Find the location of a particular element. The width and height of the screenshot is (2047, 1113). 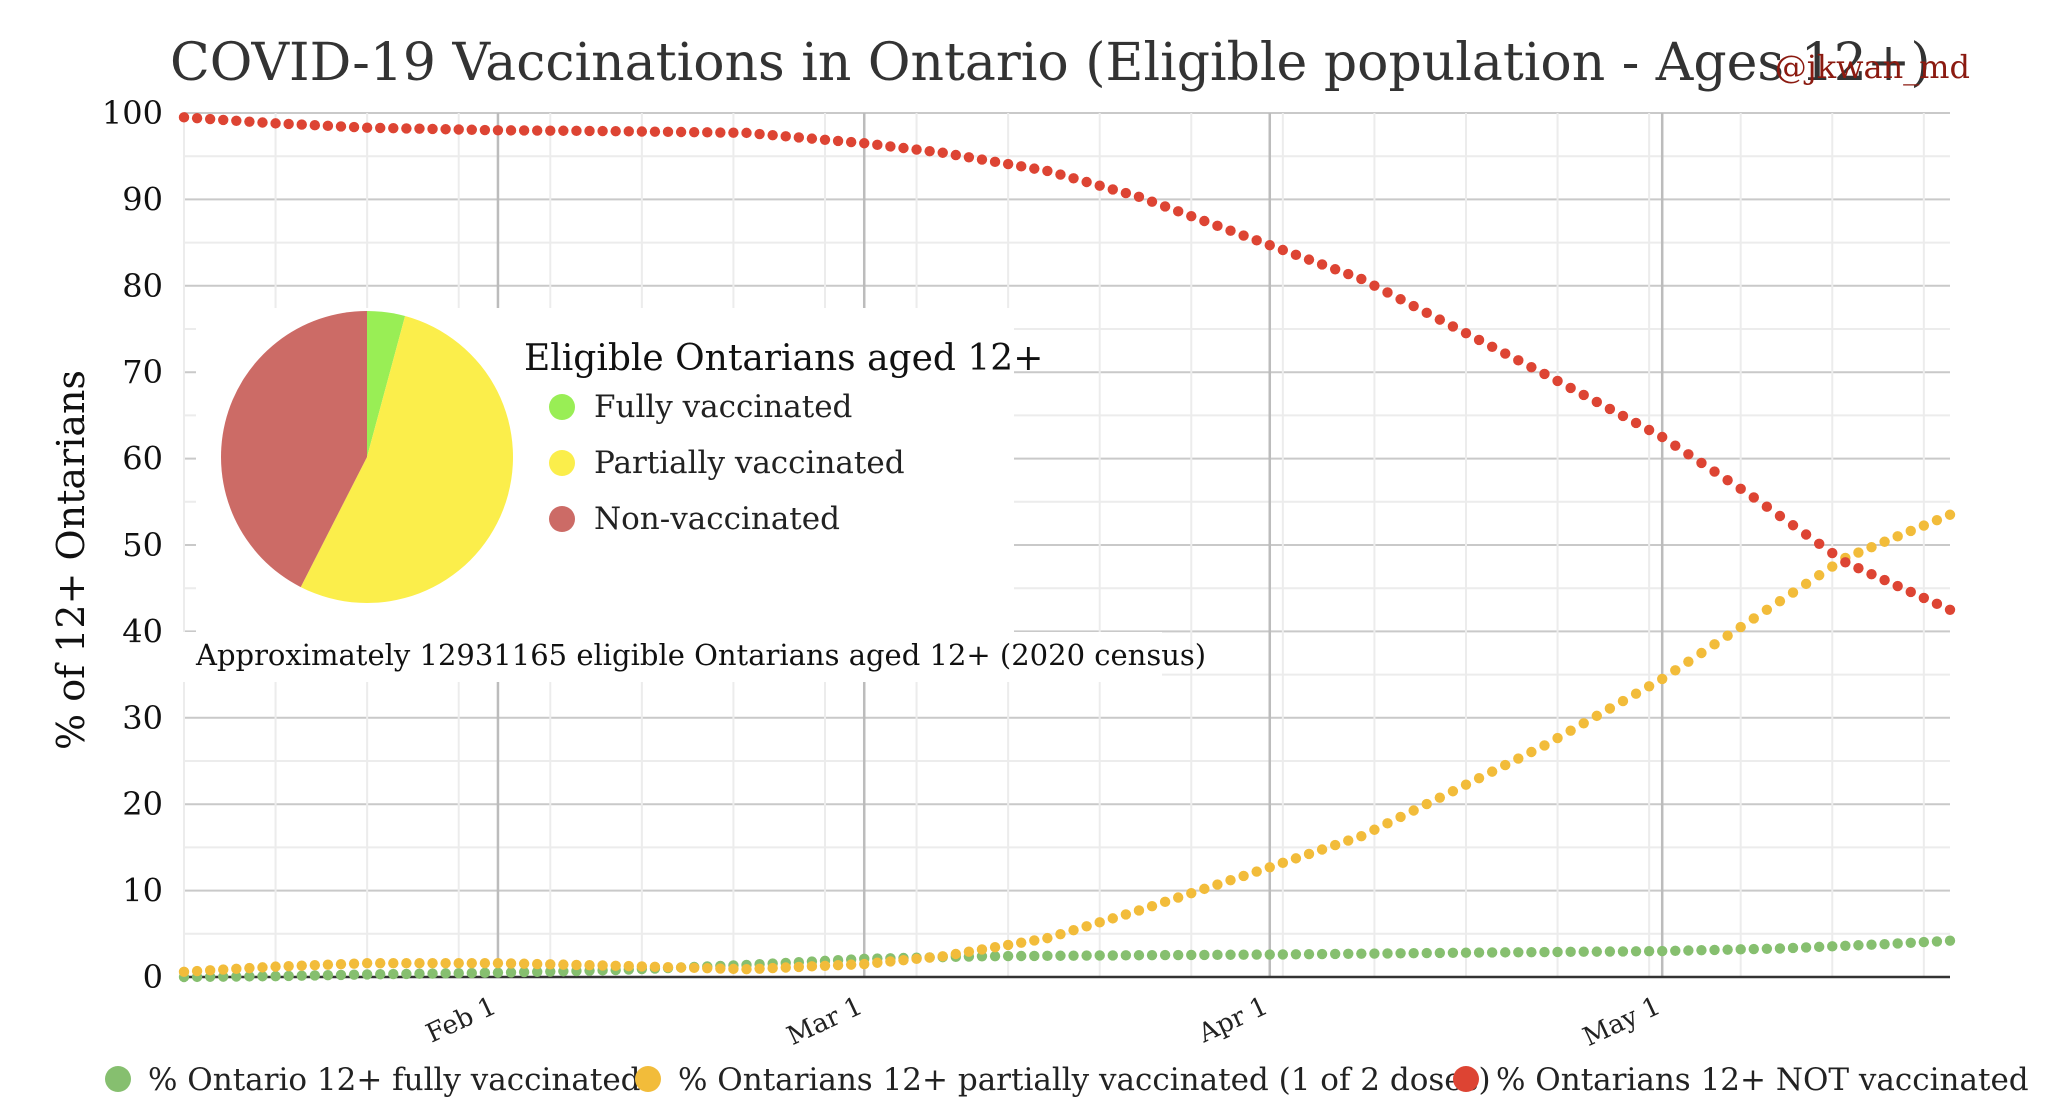

legend-label: % Ontarians 12+ NOT vaccinated is located at coordinates (1762, 1080).